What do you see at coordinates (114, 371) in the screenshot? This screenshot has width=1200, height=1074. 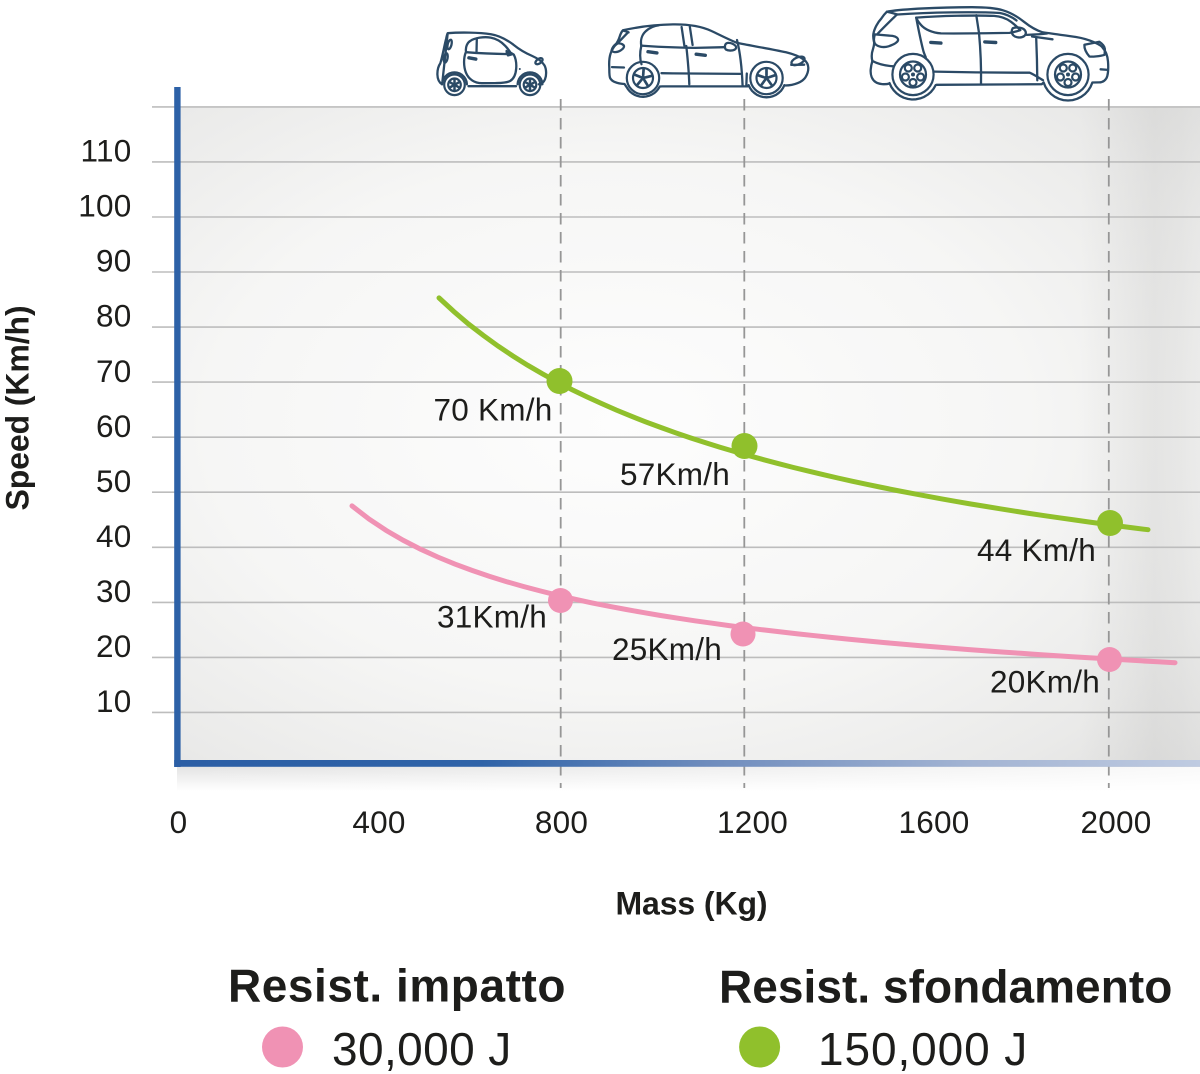 I see `svg-text: 70` at bounding box center [114, 371].